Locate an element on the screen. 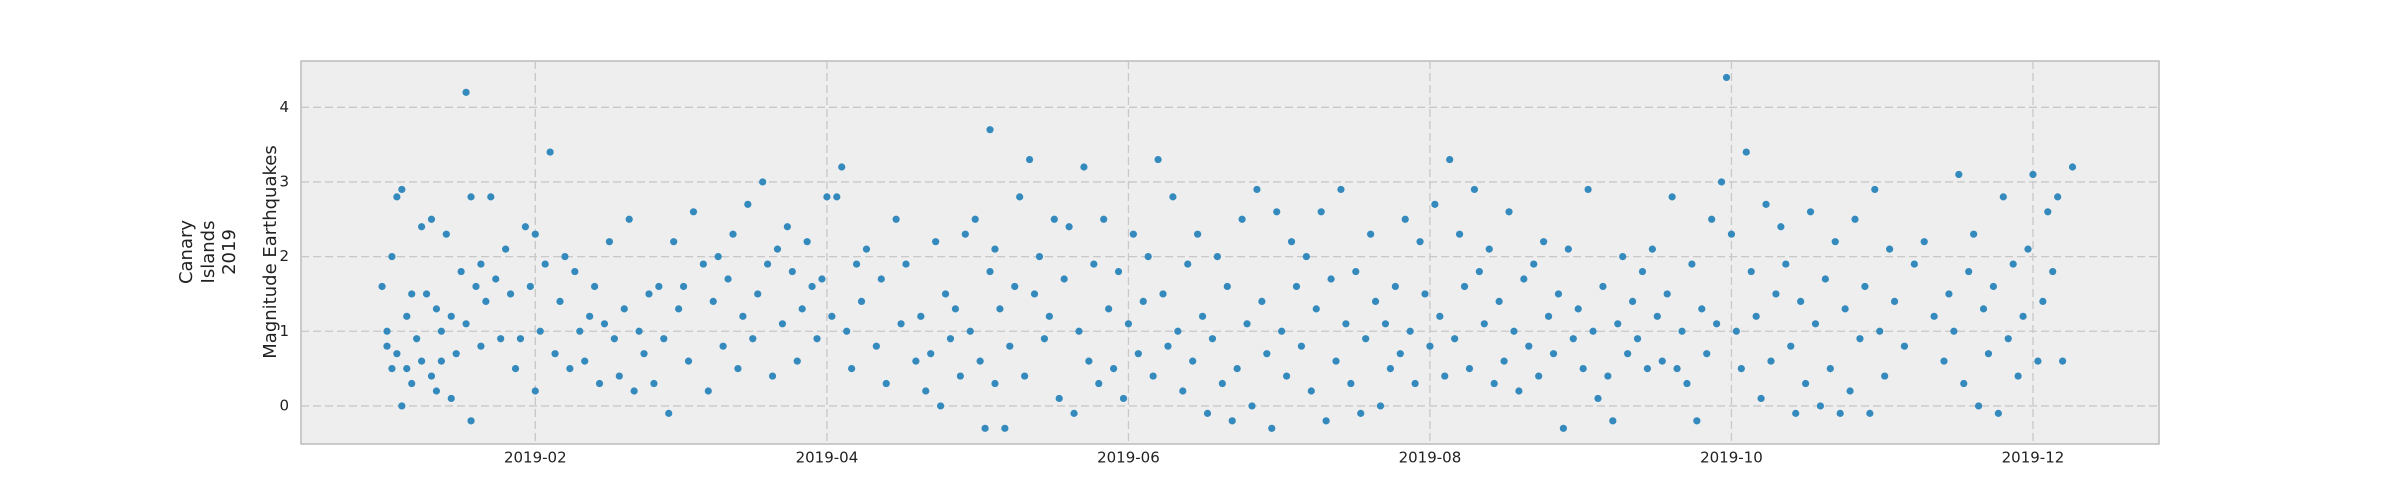 This screenshot has width=2400, height=500. y-tick-label: 2 is located at coordinates (284, 256).